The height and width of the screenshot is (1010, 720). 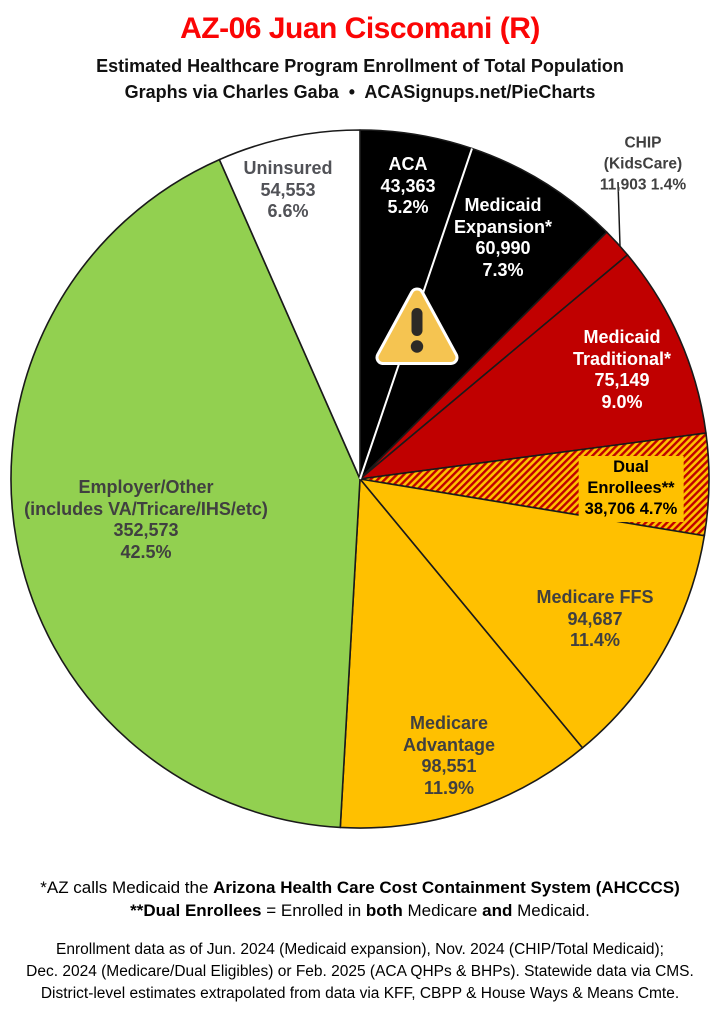 I want to click on slice-pct: 11.4%, so click(x=595, y=639).